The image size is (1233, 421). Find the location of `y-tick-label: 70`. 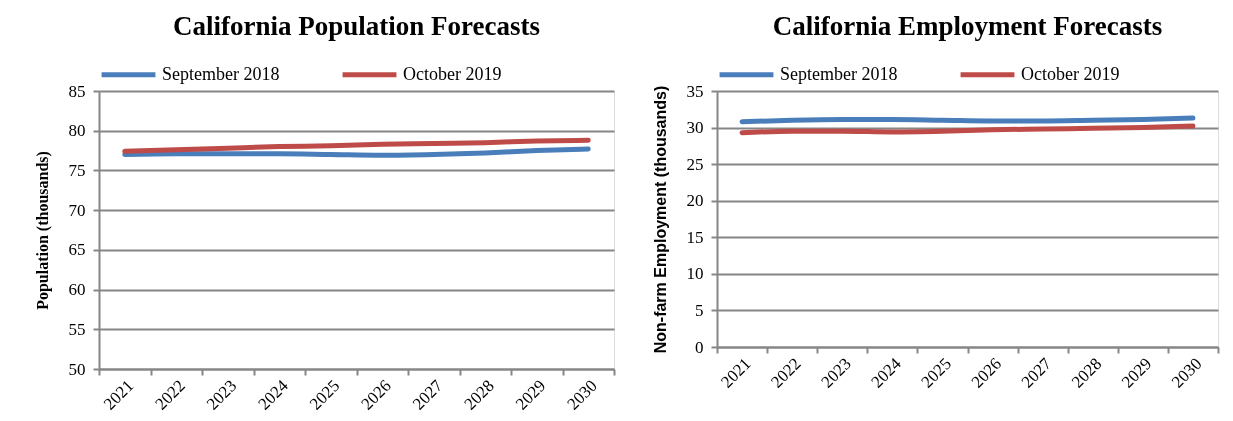

y-tick-label: 70 is located at coordinates (77, 210).